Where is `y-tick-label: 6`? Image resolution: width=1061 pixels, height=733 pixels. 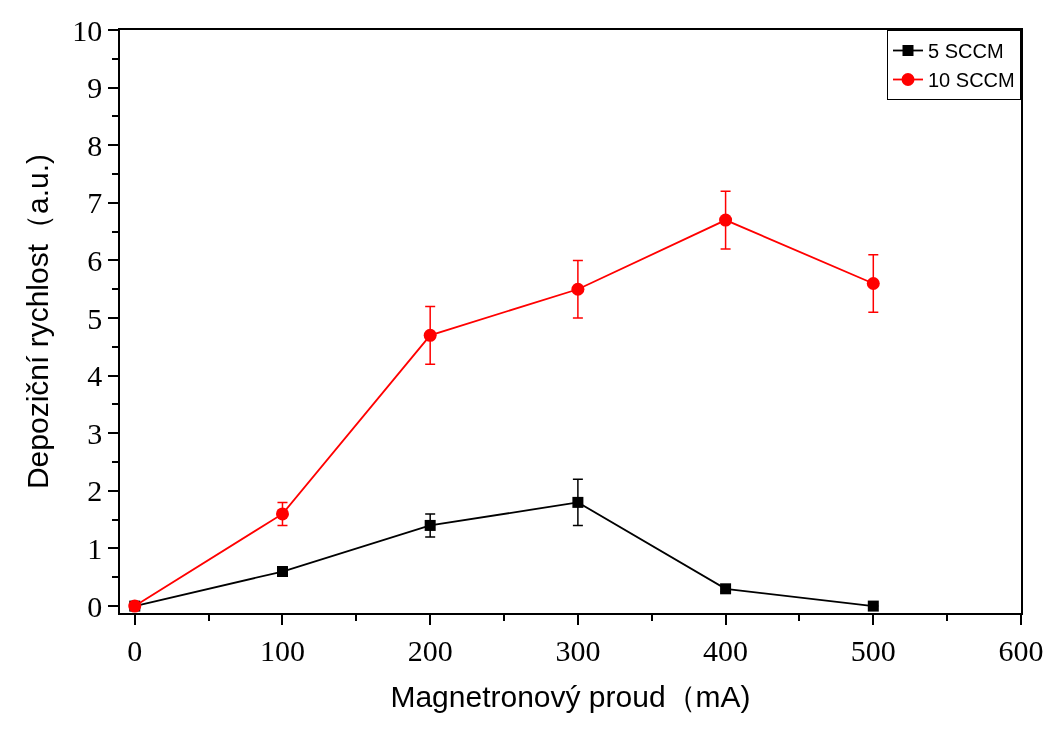
y-tick-label: 6 is located at coordinates (95, 260).